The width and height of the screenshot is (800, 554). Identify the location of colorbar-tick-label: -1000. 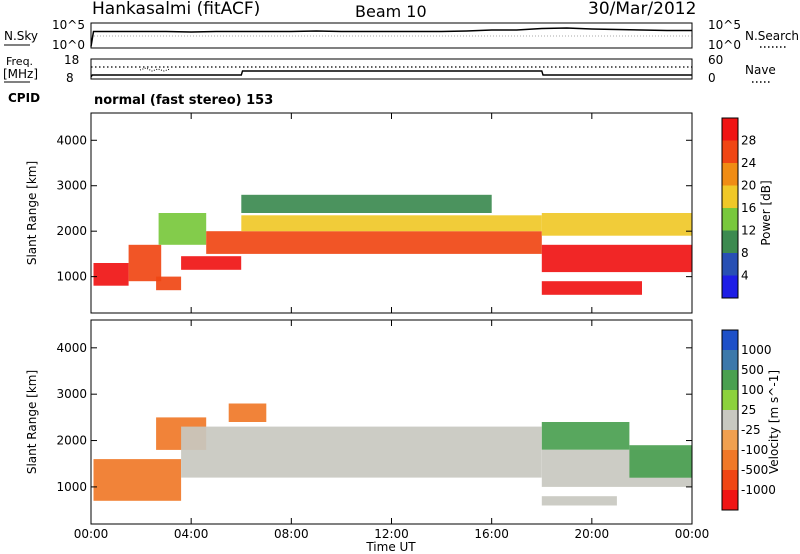
(758, 490).